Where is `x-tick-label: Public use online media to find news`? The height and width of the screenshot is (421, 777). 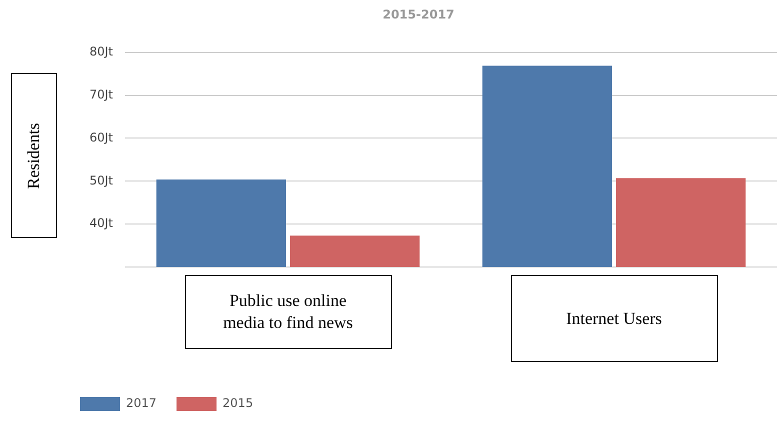 x-tick-label: Public use online media to find news is located at coordinates (288, 312).